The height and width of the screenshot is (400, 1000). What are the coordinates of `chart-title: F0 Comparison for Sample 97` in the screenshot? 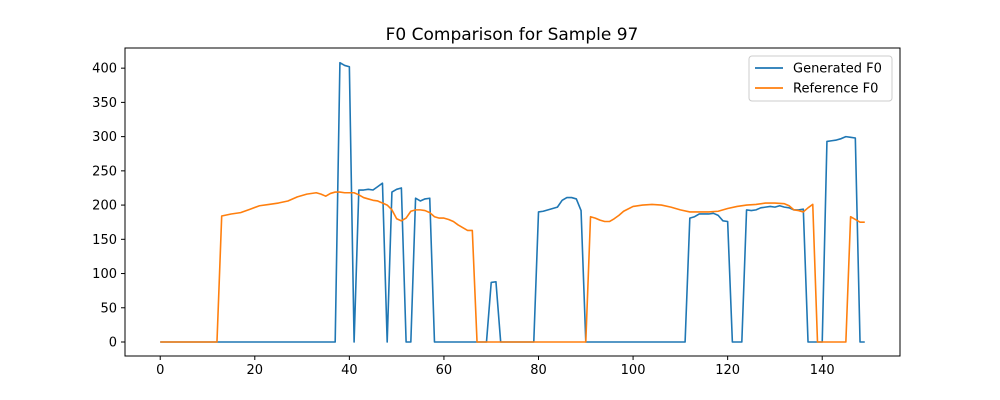 It's located at (512, 35).